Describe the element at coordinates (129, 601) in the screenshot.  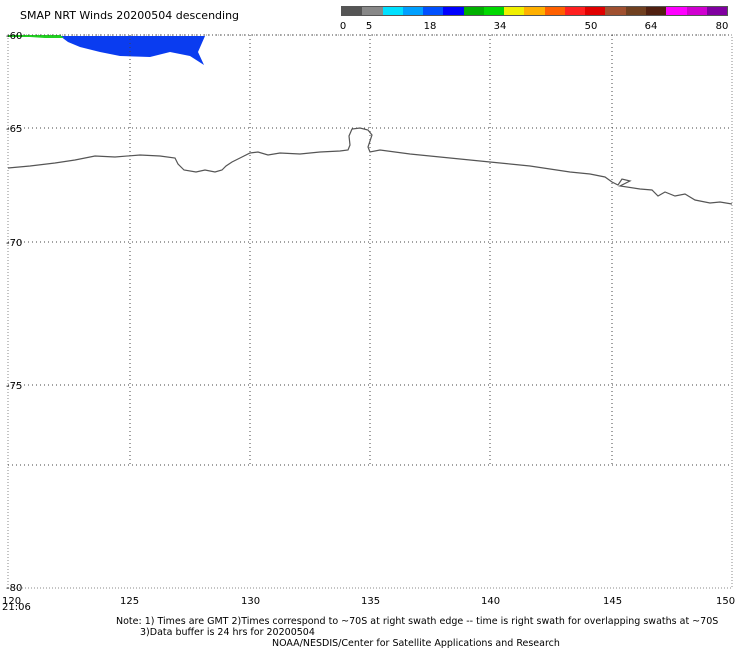
I see `lon-label: 125` at that location.